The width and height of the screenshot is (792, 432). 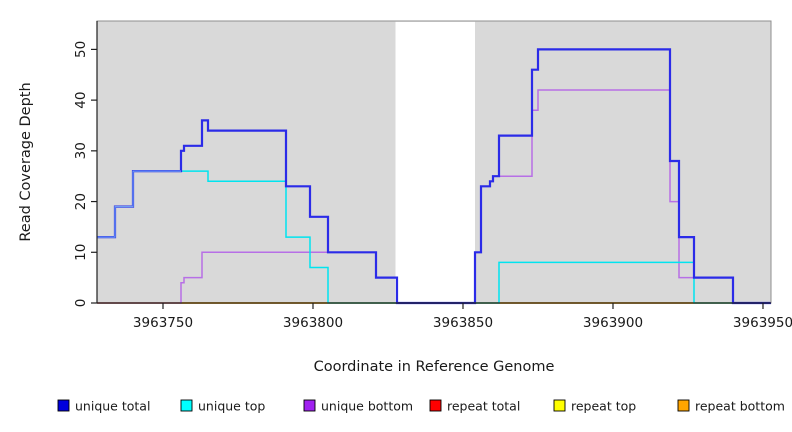 I want to click on legend-label-unique-top: unique top, so click(x=231, y=406).